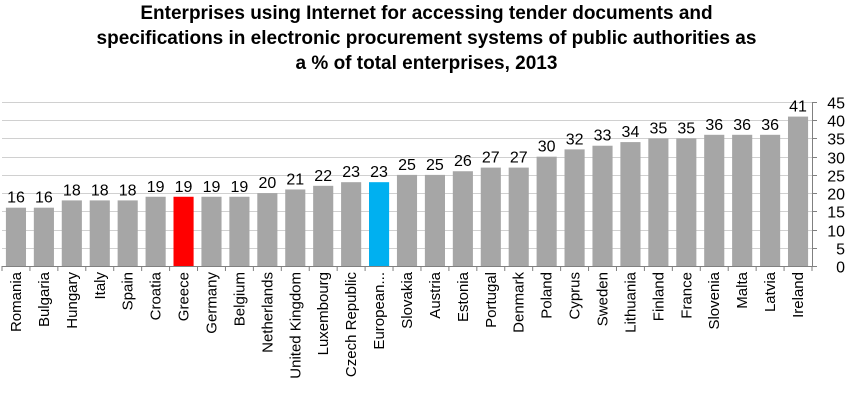  I want to click on x-tick-label: Ireland, so click(798, 295).